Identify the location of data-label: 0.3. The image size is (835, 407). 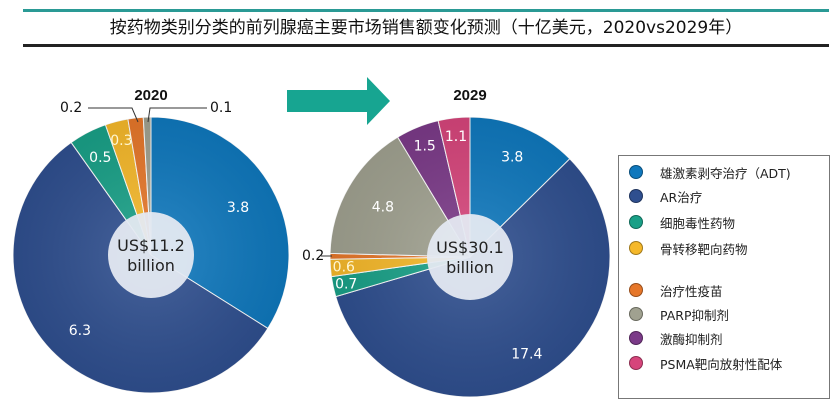
(121, 141).